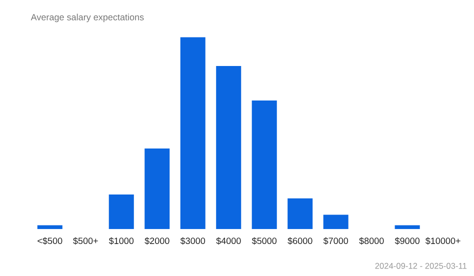 This screenshot has height=276, width=474. What do you see at coordinates (157, 241) in the screenshot?
I see `x-tick-label: $2000` at bounding box center [157, 241].